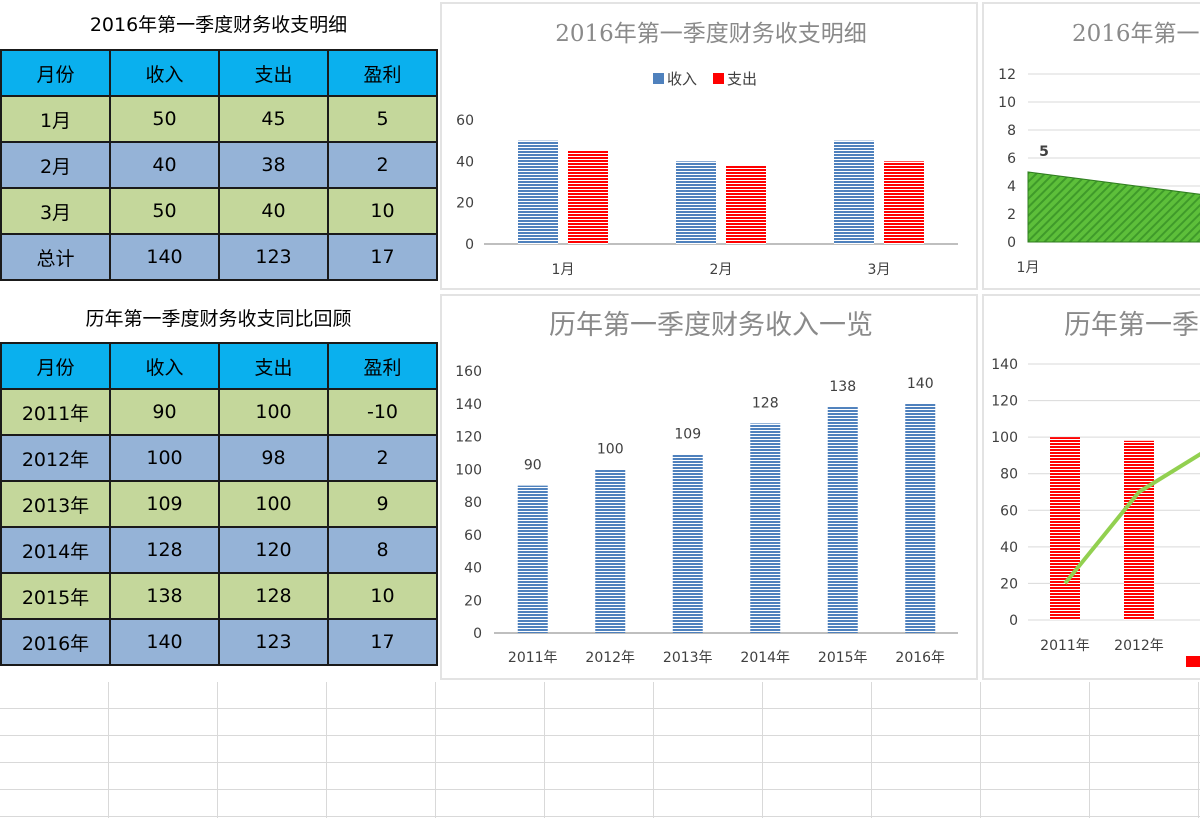  I want to click on y-tick-label: 160, so click(468, 372).